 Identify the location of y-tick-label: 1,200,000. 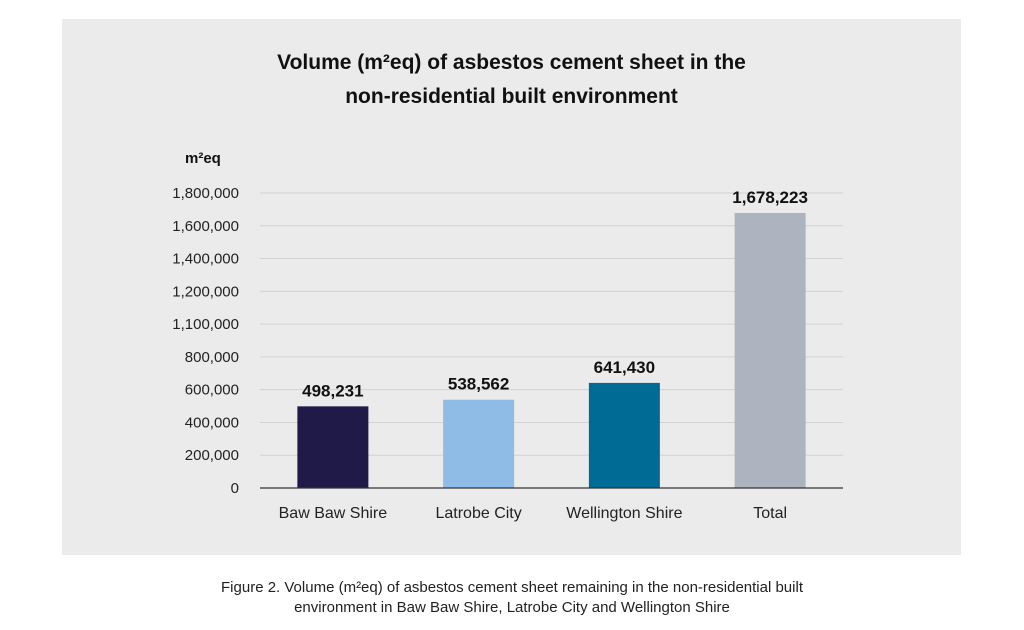
(205, 291).